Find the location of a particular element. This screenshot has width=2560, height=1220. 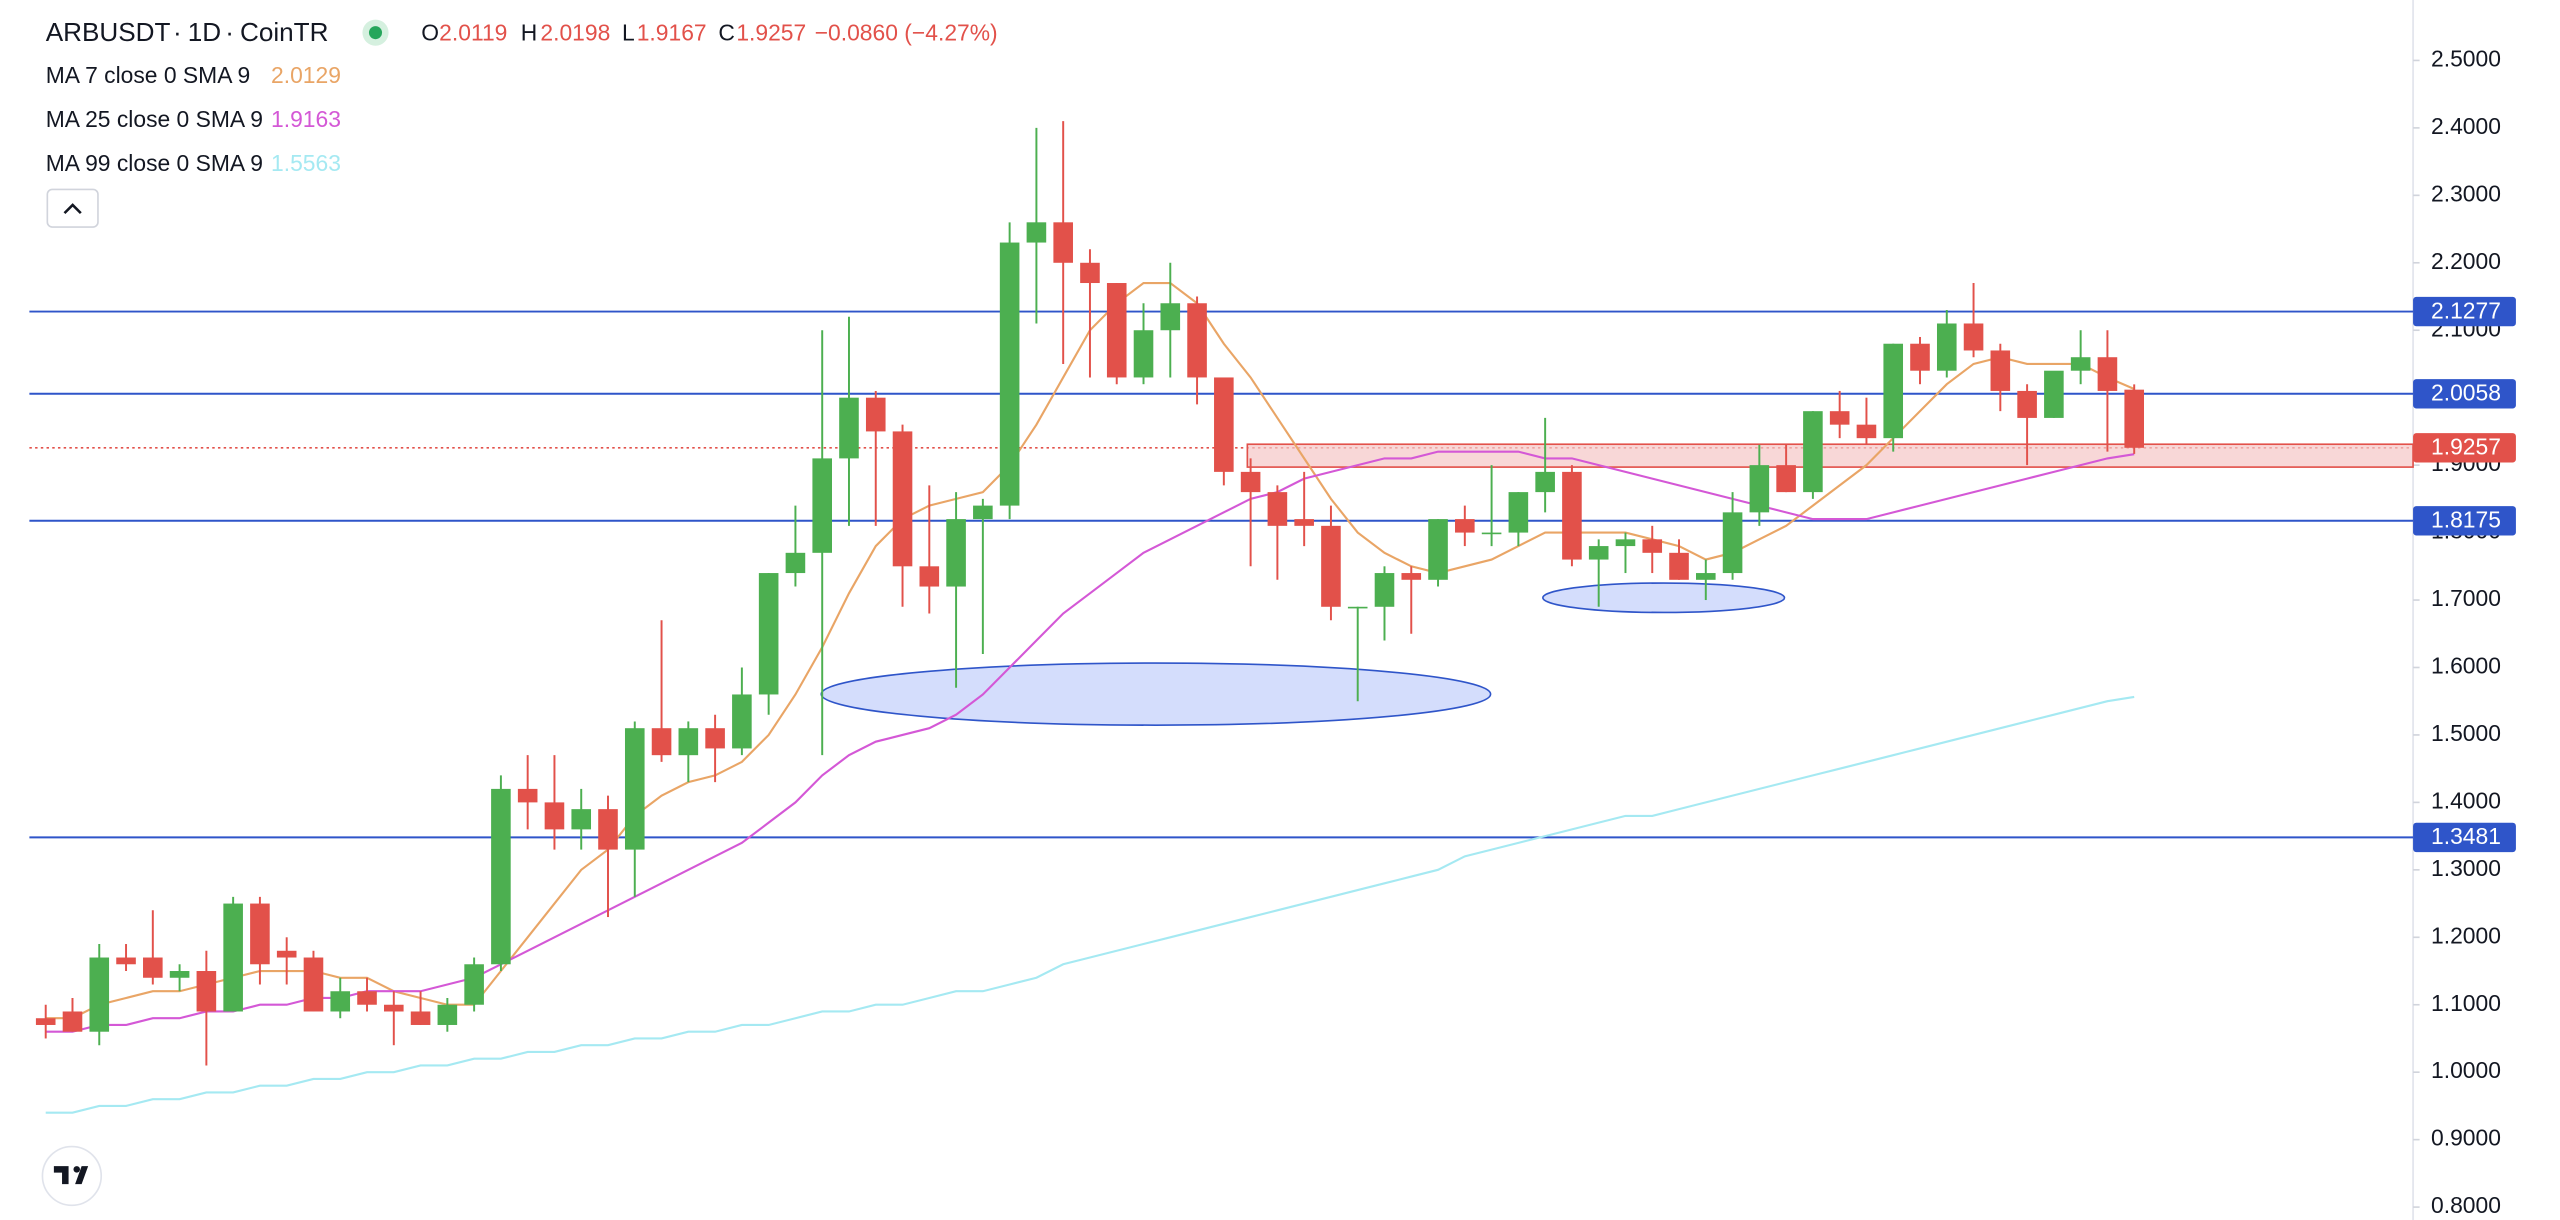

price-label: 1.8175 is located at coordinates (2466, 520).